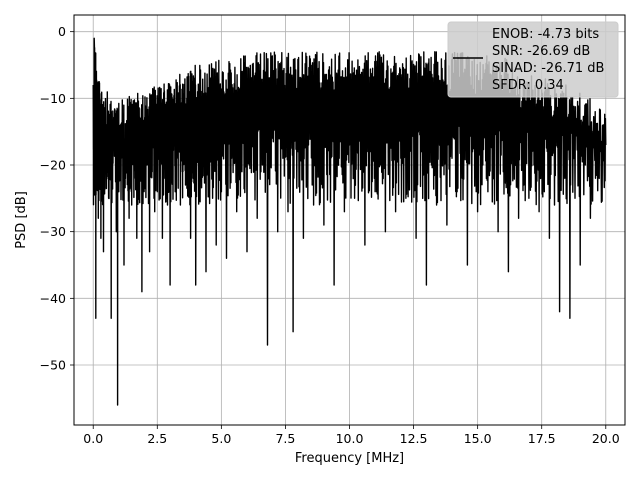 The width and height of the screenshot is (640, 484). I want to click on legend-entry-enob: ENOB: -4.73 bits, so click(545, 34).